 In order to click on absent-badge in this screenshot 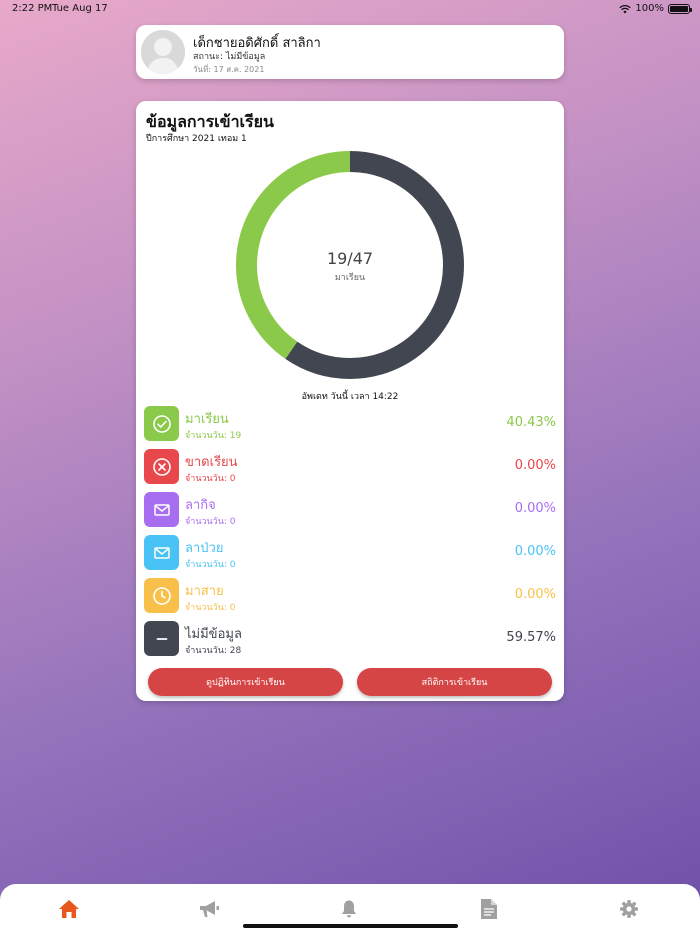, I will do `click(161, 466)`.